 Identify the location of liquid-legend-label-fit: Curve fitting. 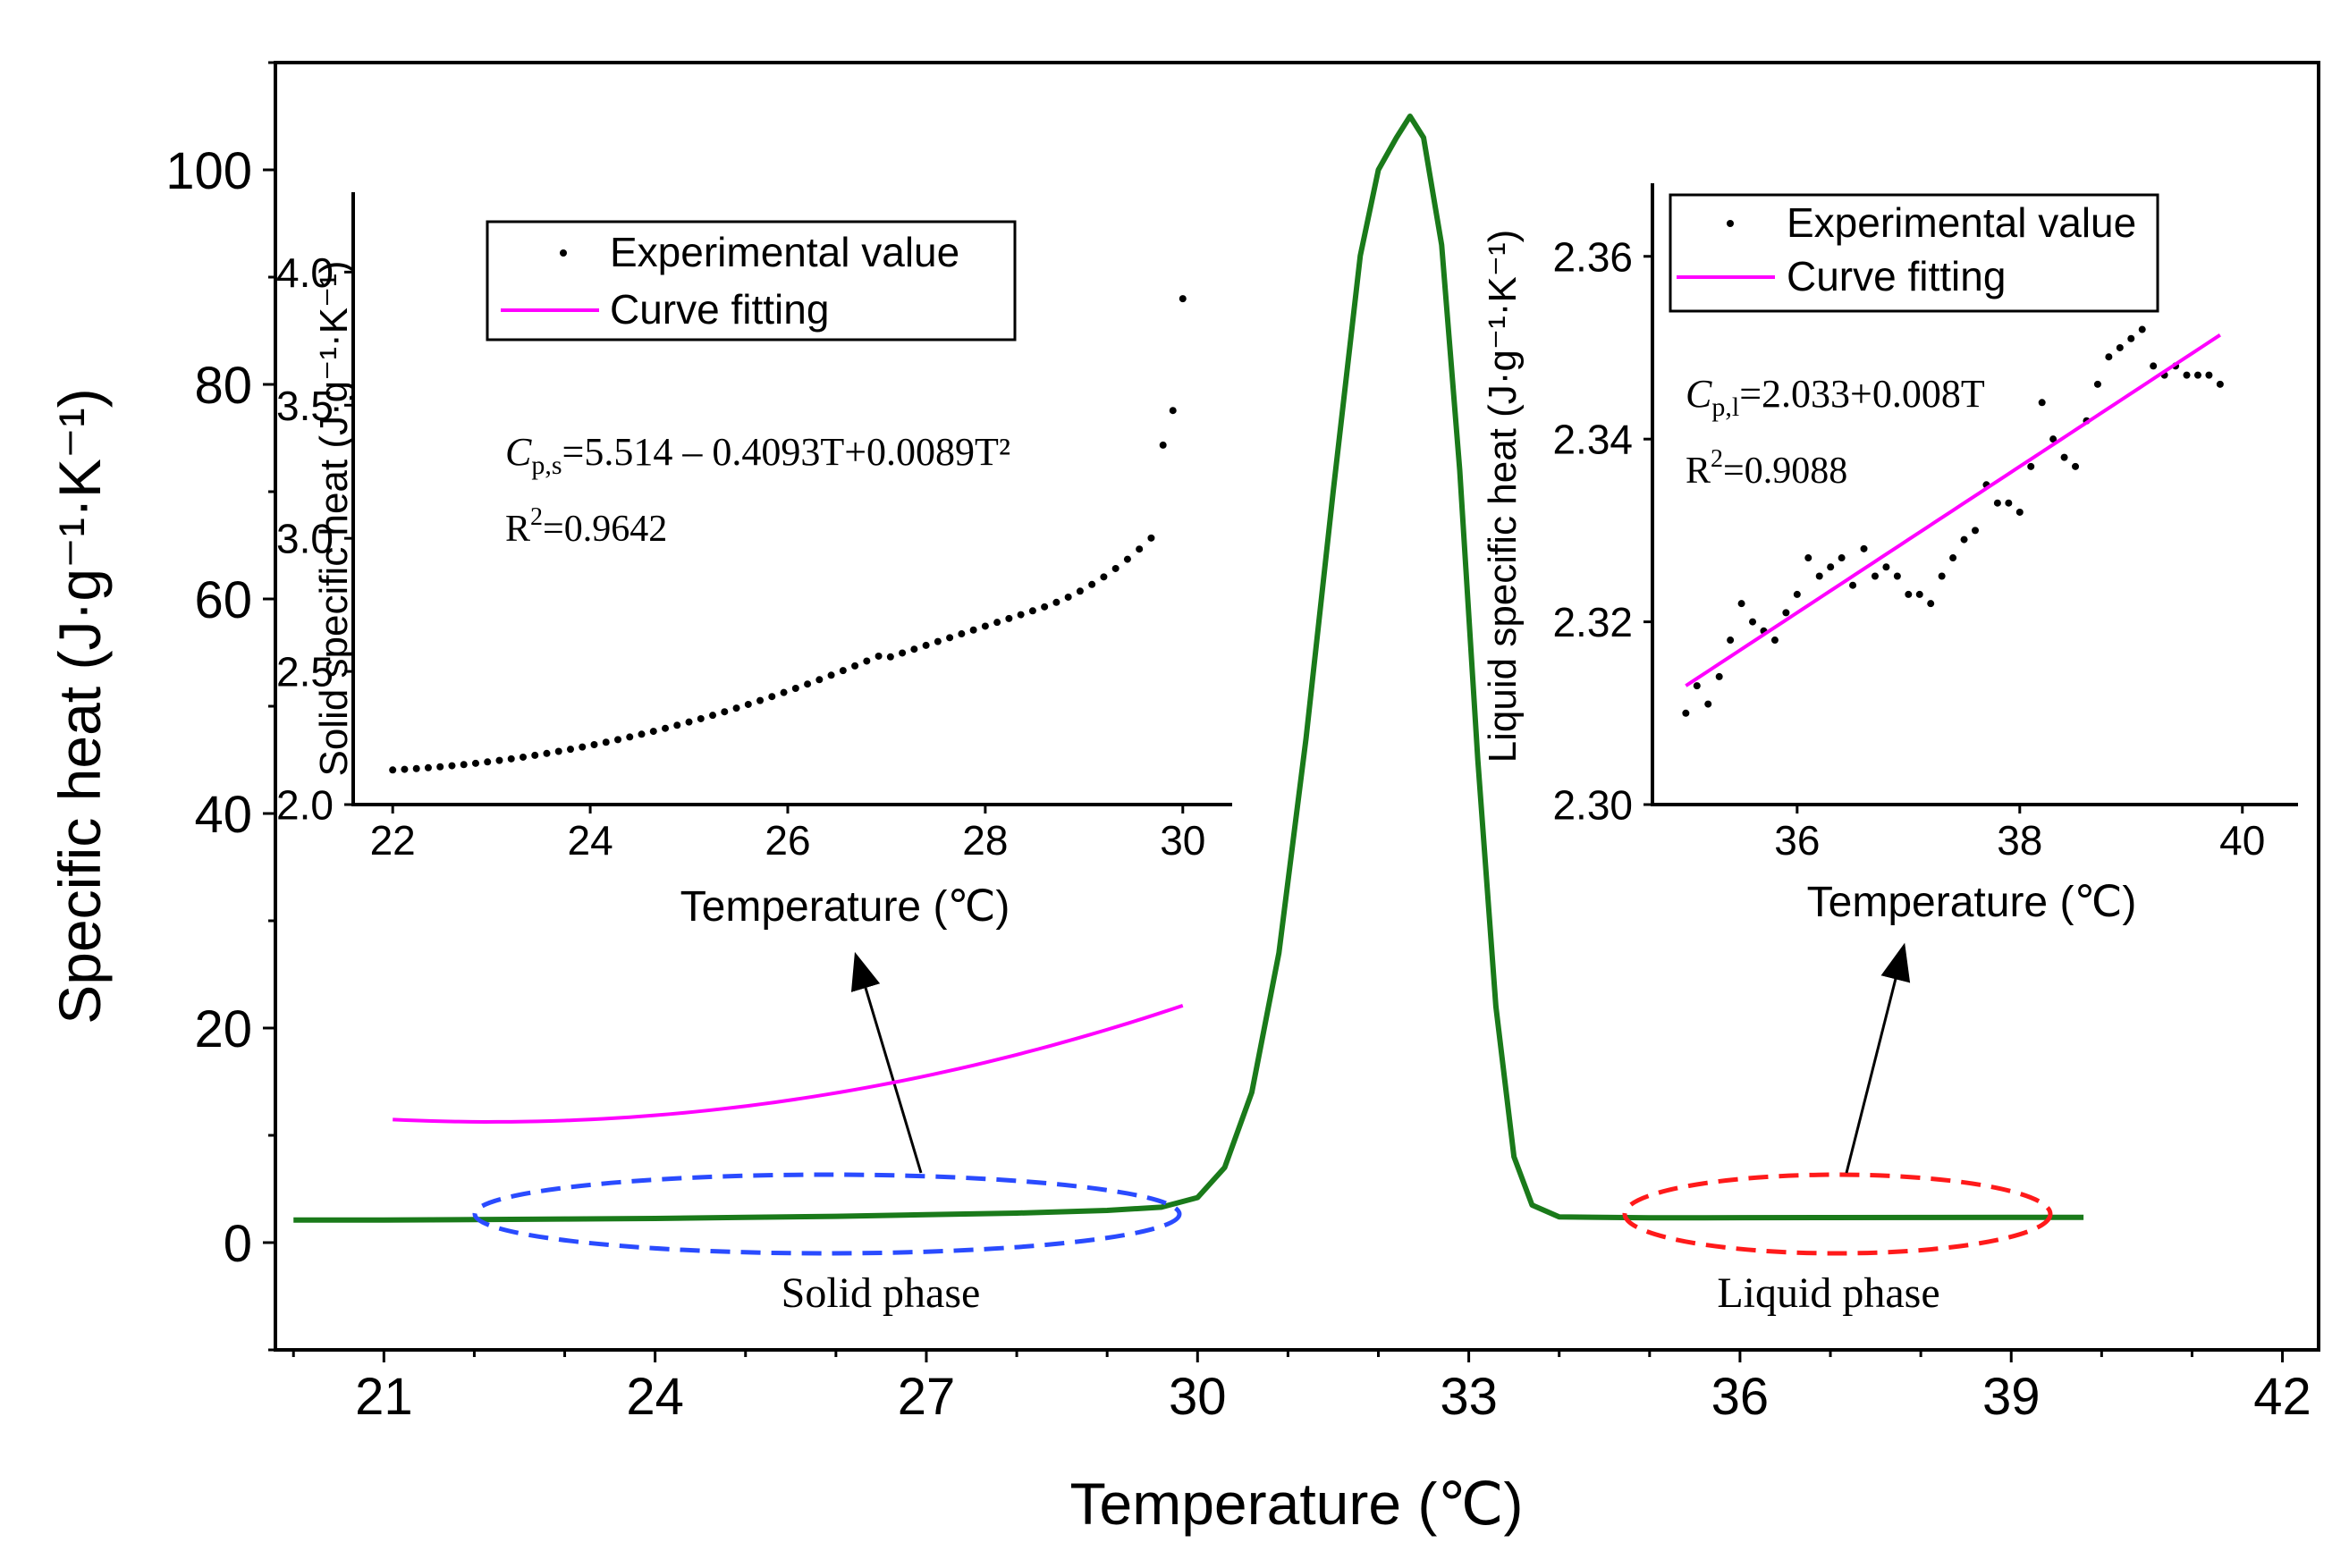
(1896, 276).